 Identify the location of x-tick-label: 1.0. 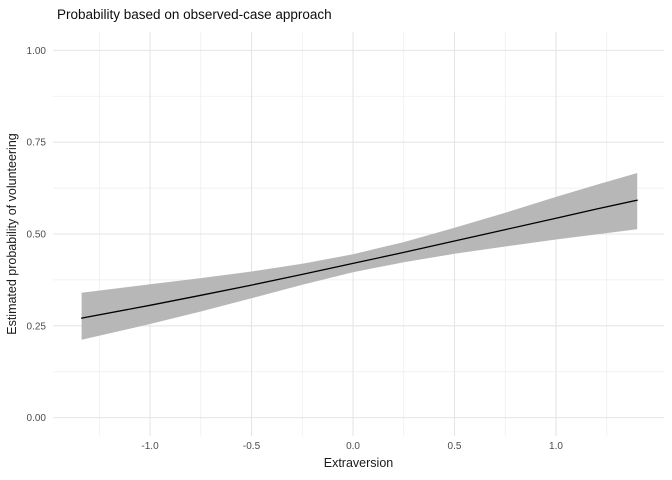
(556, 446).